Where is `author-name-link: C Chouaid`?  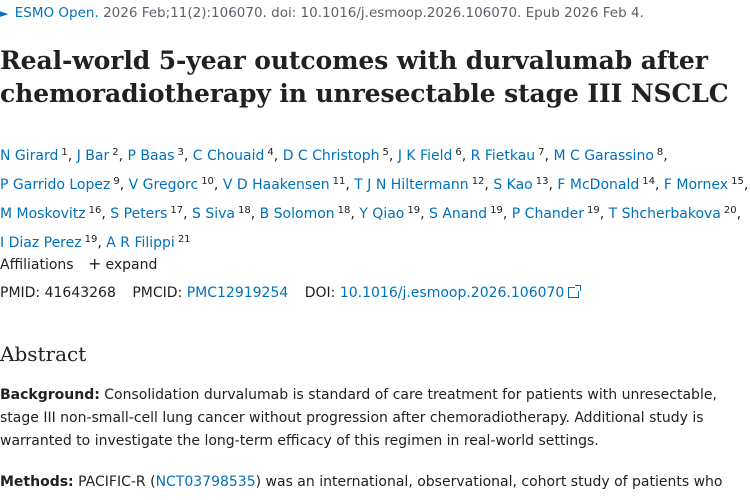 author-name-link: C Chouaid is located at coordinates (228, 156).